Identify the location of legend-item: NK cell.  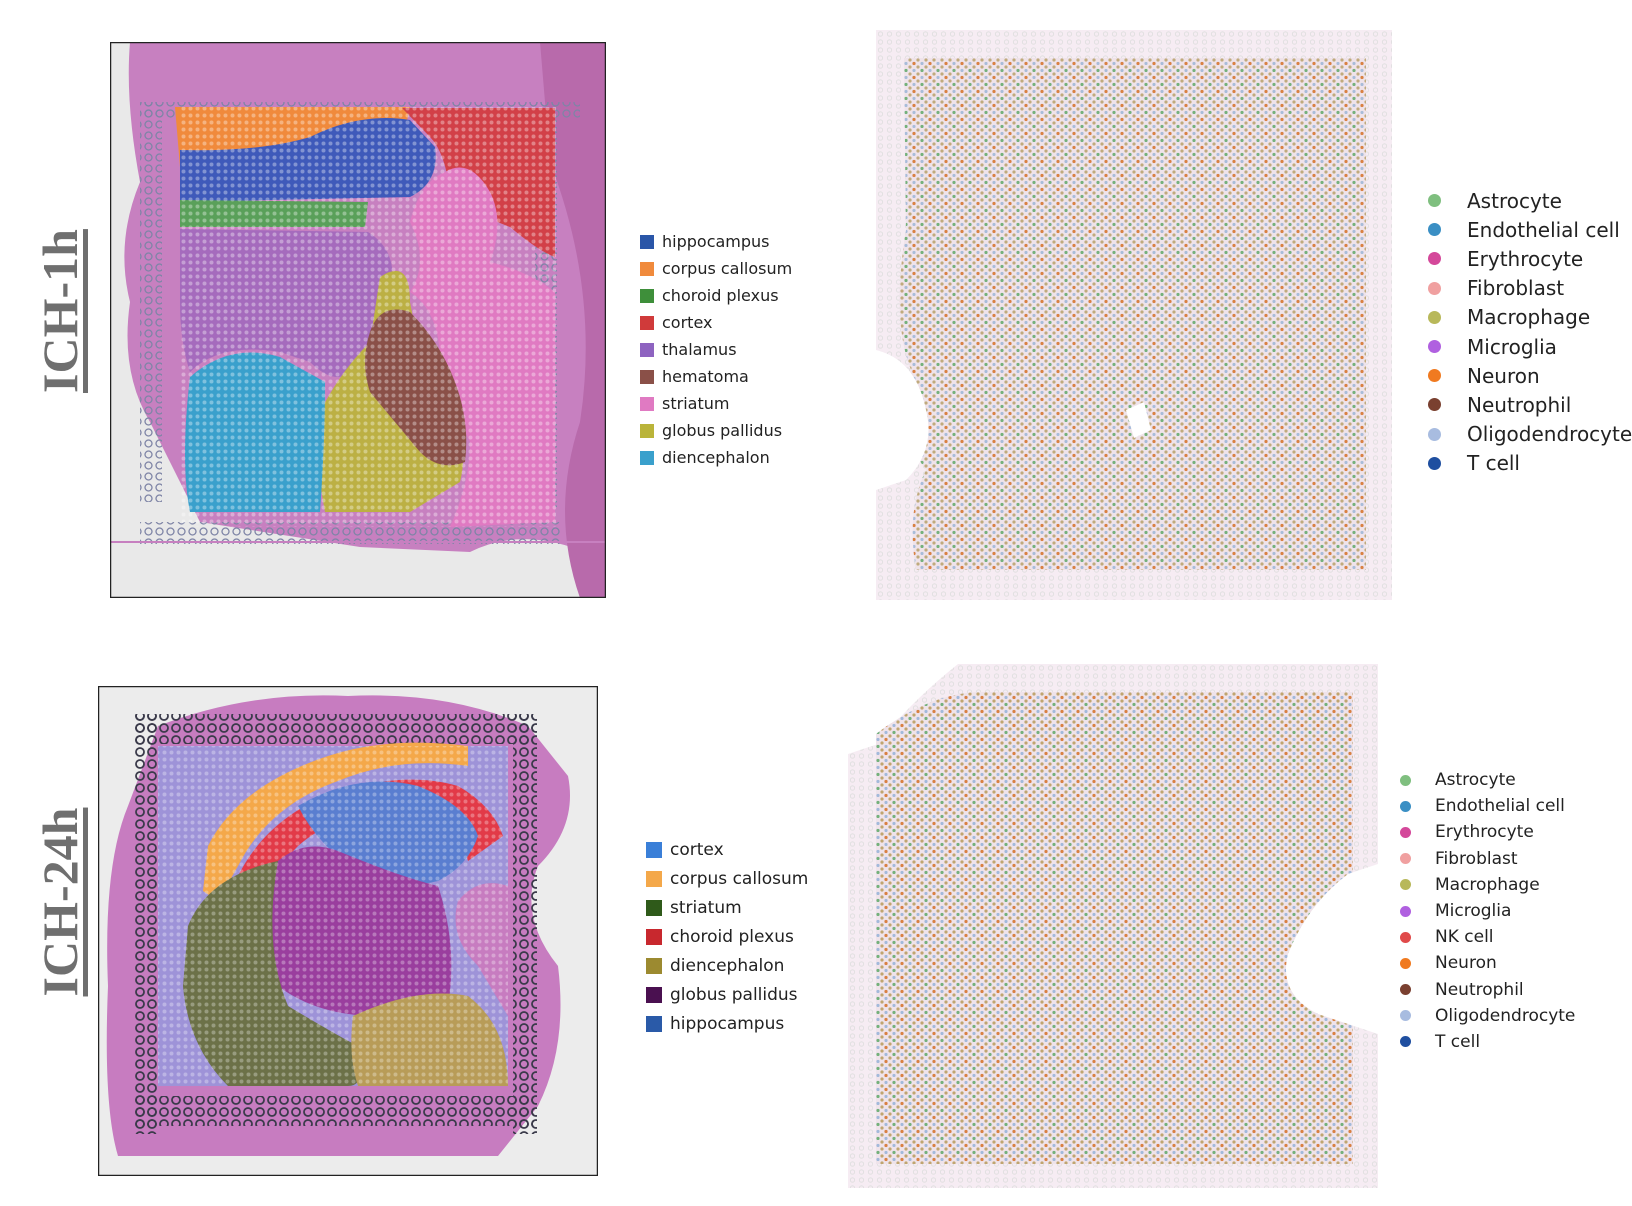
(1487, 937).